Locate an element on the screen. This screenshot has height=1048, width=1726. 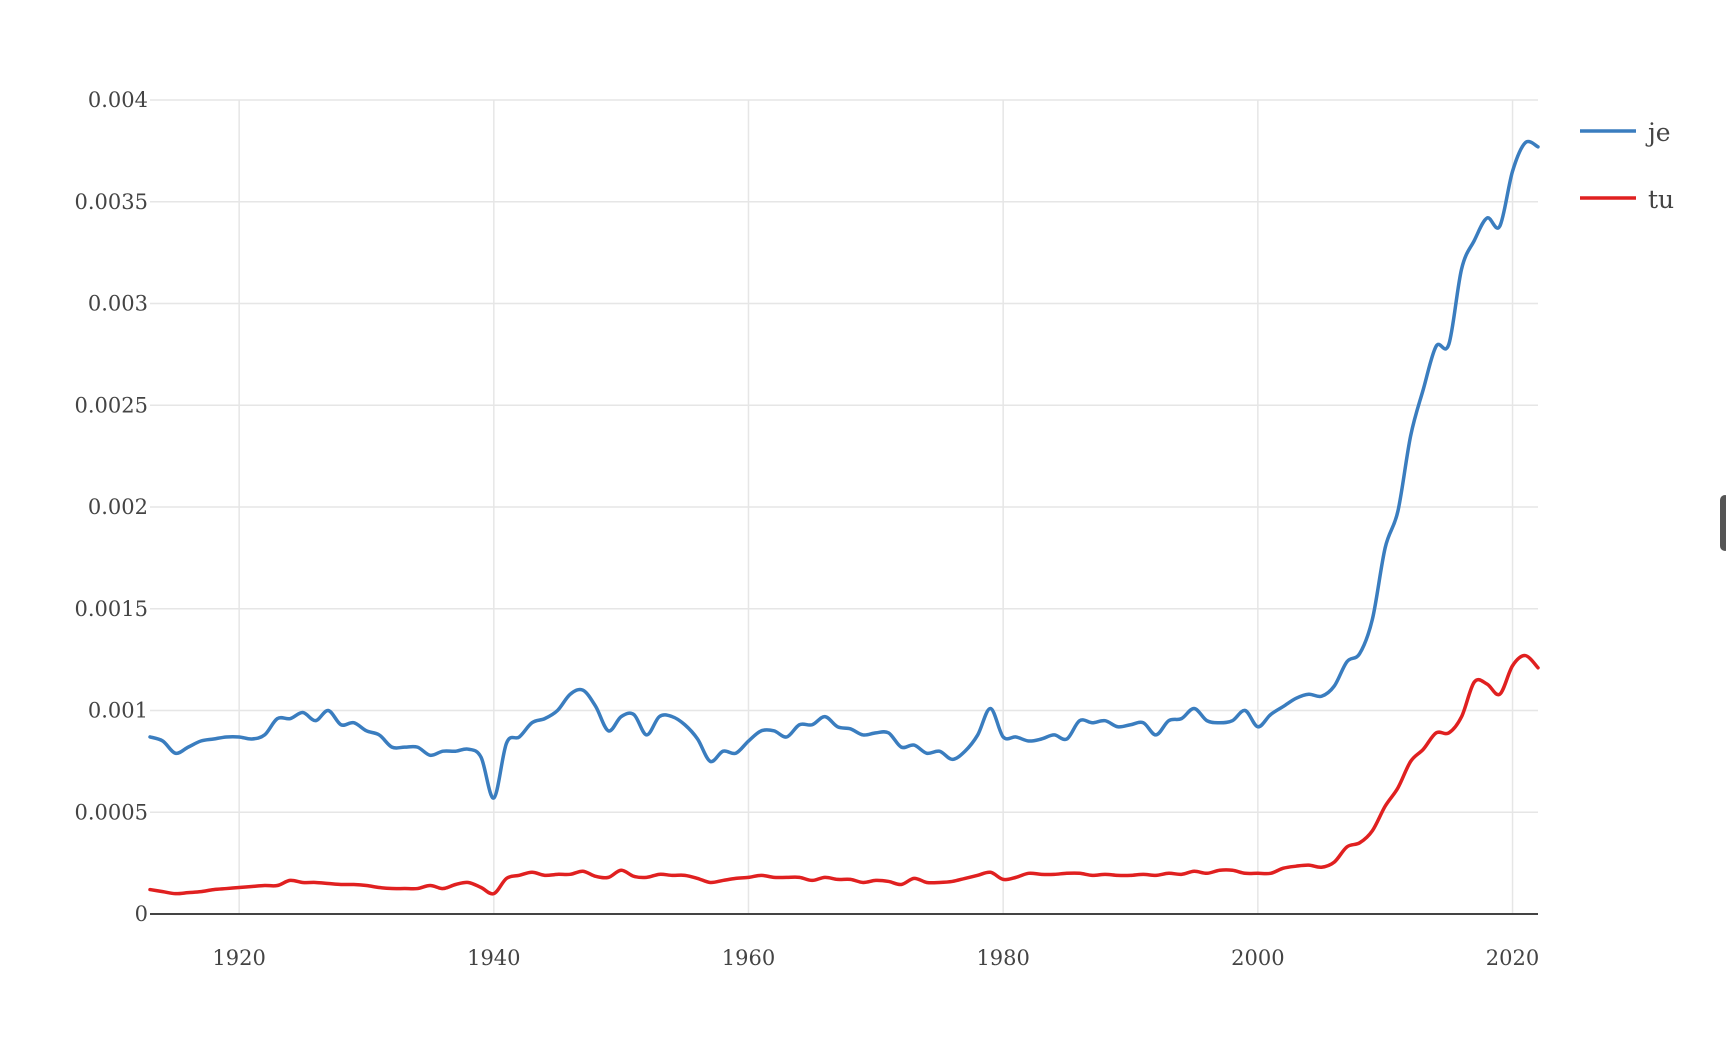
legend-label-je: je is located at coordinates (1658, 132).